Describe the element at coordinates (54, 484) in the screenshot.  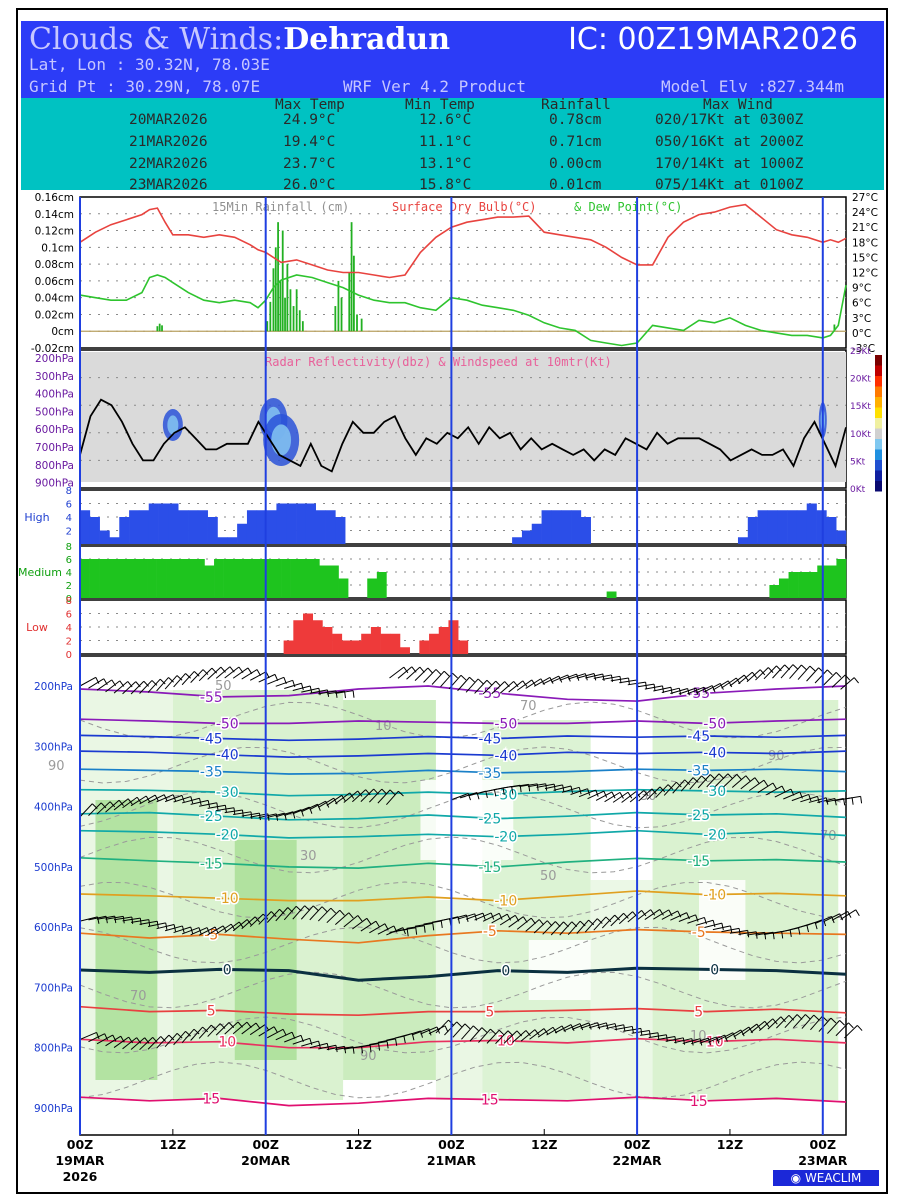
I see `y-tick-label: 900hPa` at that location.